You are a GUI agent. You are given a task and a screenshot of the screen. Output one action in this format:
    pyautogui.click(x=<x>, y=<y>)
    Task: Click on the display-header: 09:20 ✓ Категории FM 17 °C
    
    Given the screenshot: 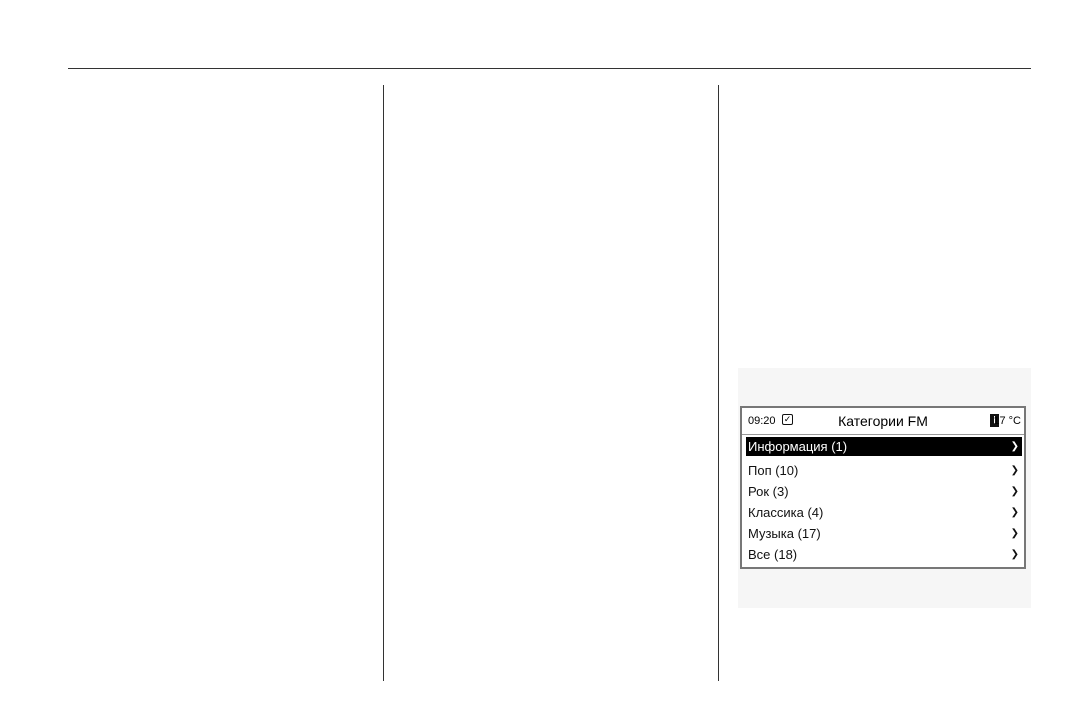 What is the action you would take?
    pyautogui.click(x=883, y=421)
    